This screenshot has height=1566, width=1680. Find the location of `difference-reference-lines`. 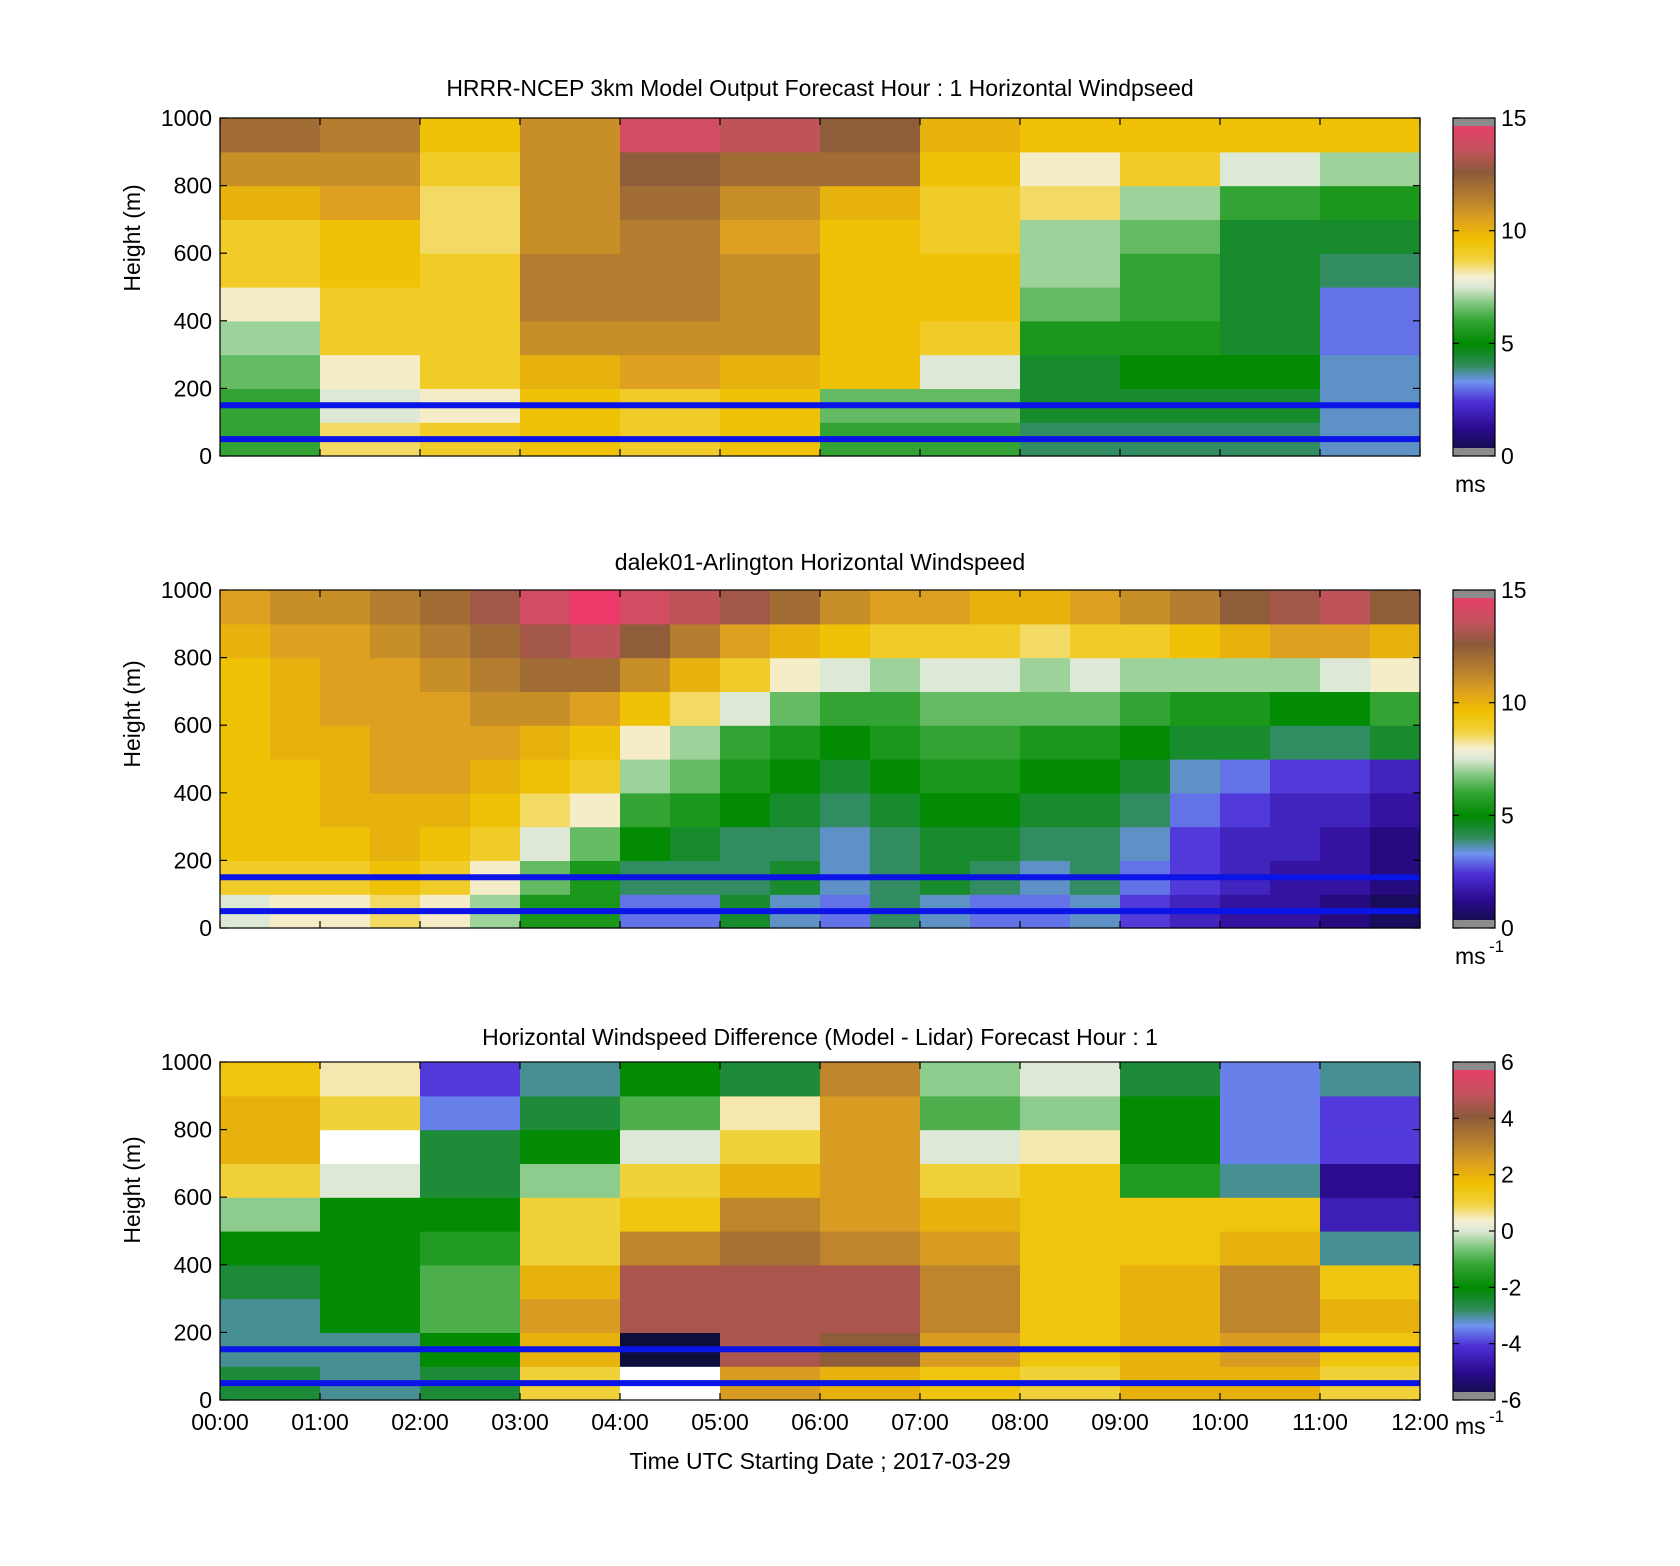

difference-reference-lines is located at coordinates (820, 1366).